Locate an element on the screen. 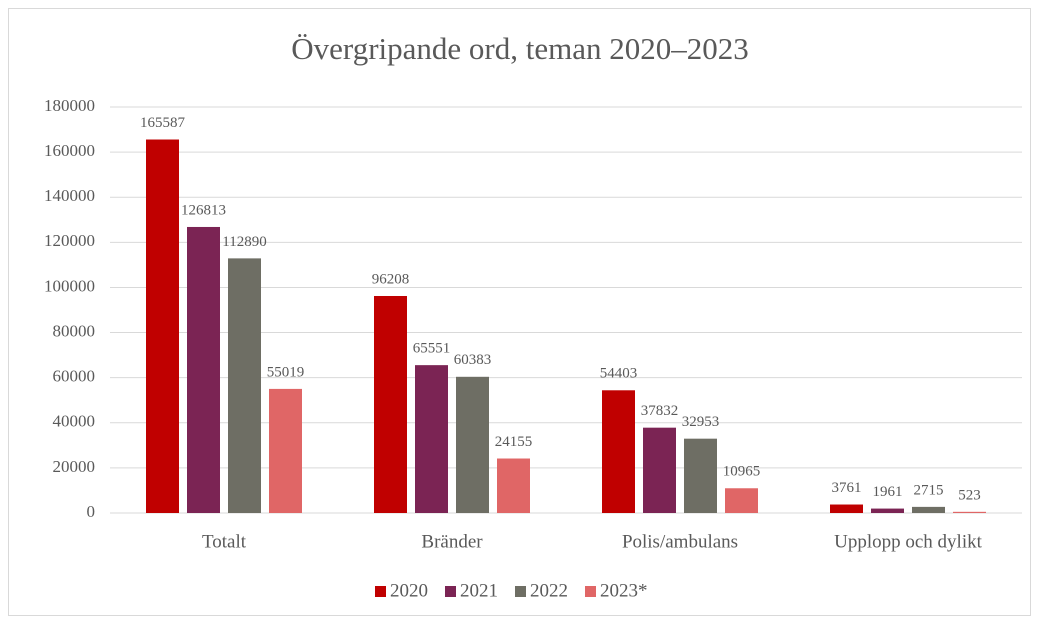  data-label: 96208 is located at coordinates (391, 279).